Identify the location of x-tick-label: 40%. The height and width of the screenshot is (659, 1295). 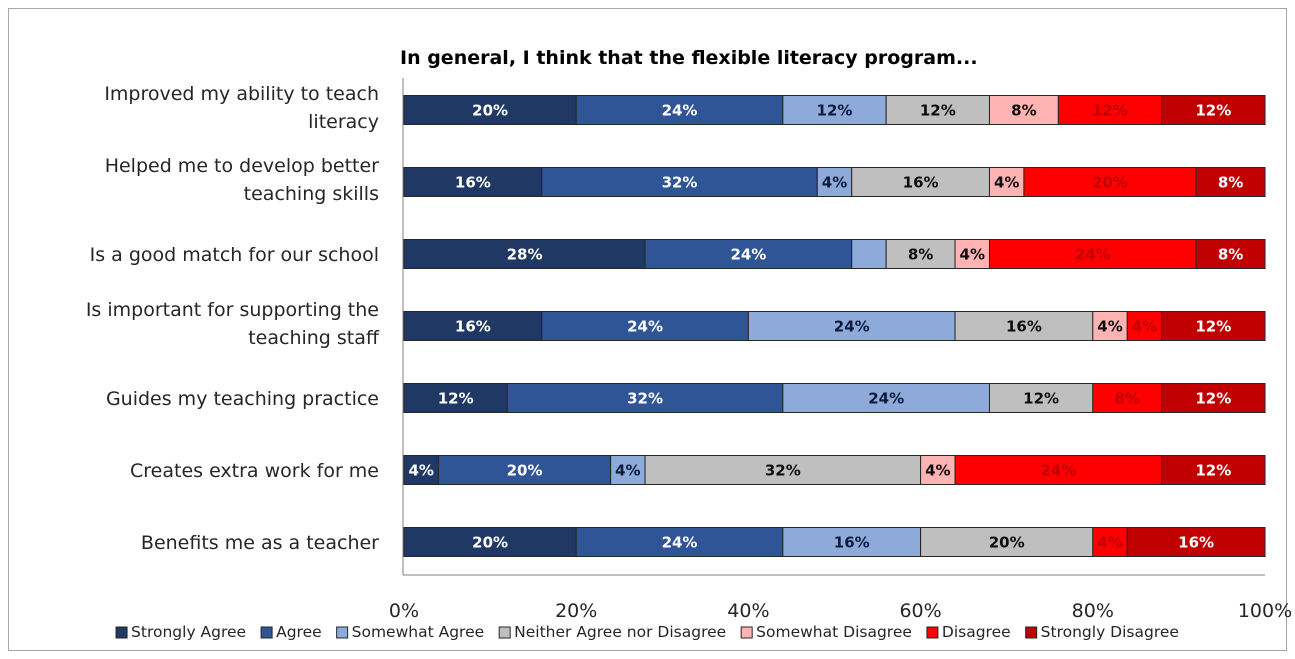
(748, 611).